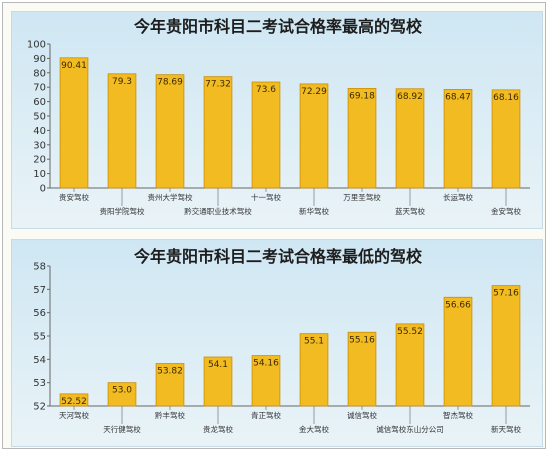 The image size is (550, 453). What do you see at coordinates (170, 83) in the screenshot?
I see `data-label: 78.69` at bounding box center [170, 83].